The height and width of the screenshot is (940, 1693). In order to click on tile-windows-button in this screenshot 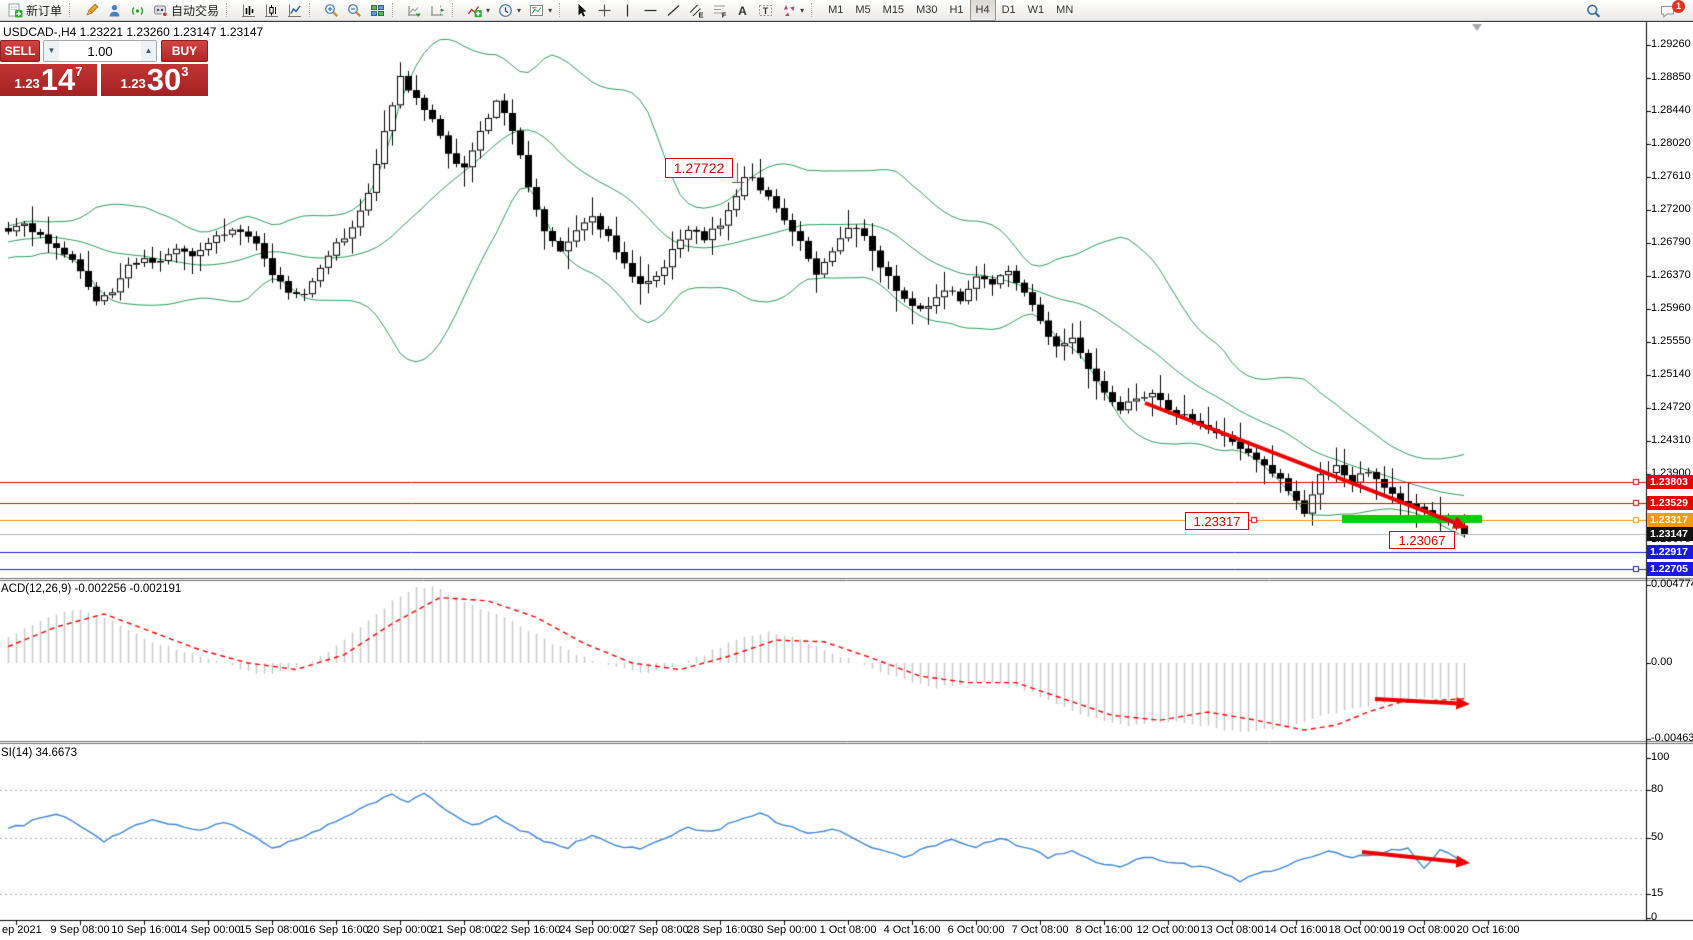, I will do `click(377, 10)`.